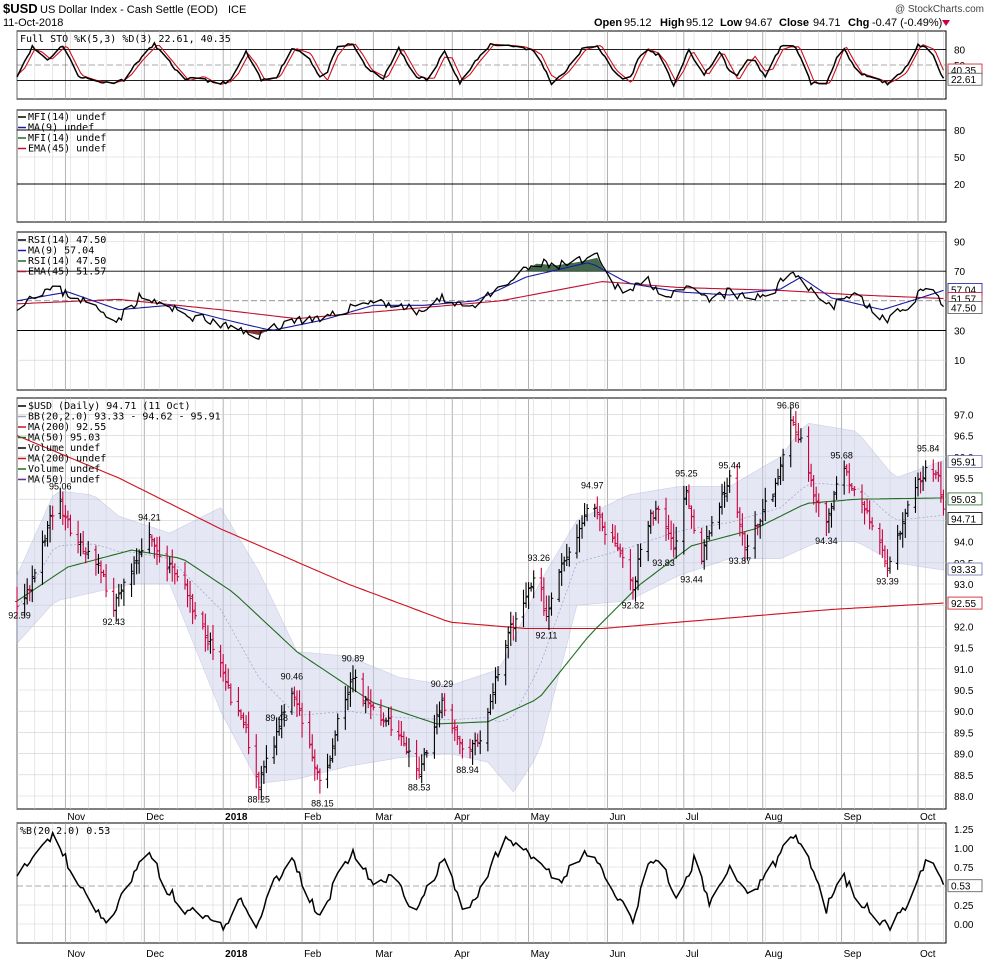 The height and width of the screenshot is (963, 990). What do you see at coordinates (282, 332) in the screenshot?
I see `rsi-oversold-fill` at bounding box center [282, 332].